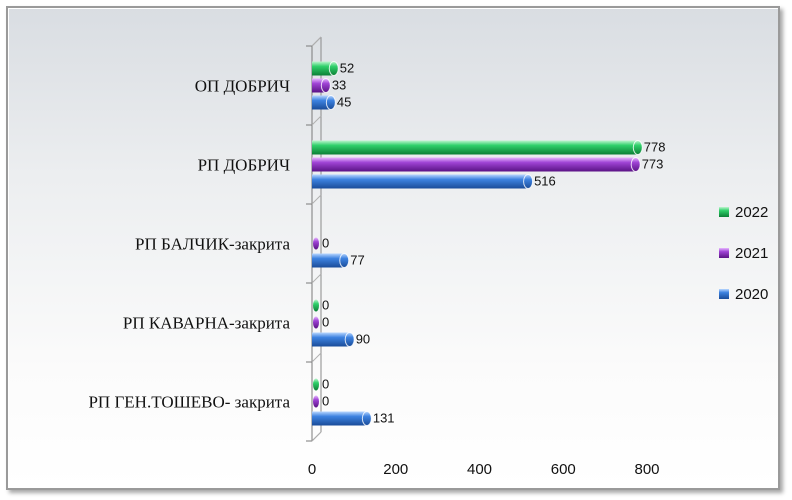  What do you see at coordinates (212, 244) in the screenshot?
I see `category-label: РП БАЛЧИК-закрита` at bounding box center [212, 244].